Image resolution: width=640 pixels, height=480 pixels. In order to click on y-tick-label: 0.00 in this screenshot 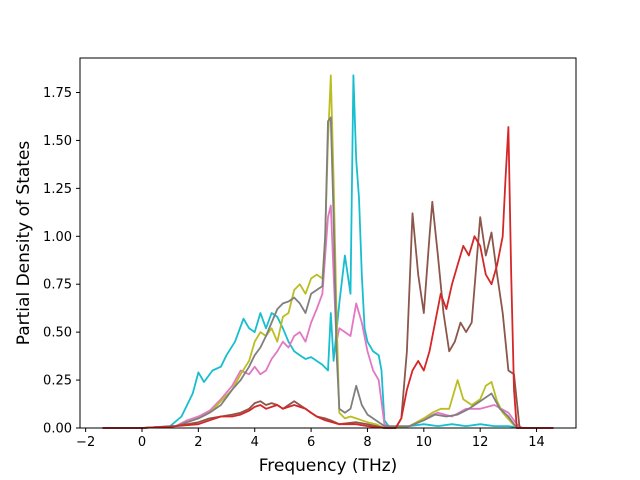, I will do `click(57, 429)`.